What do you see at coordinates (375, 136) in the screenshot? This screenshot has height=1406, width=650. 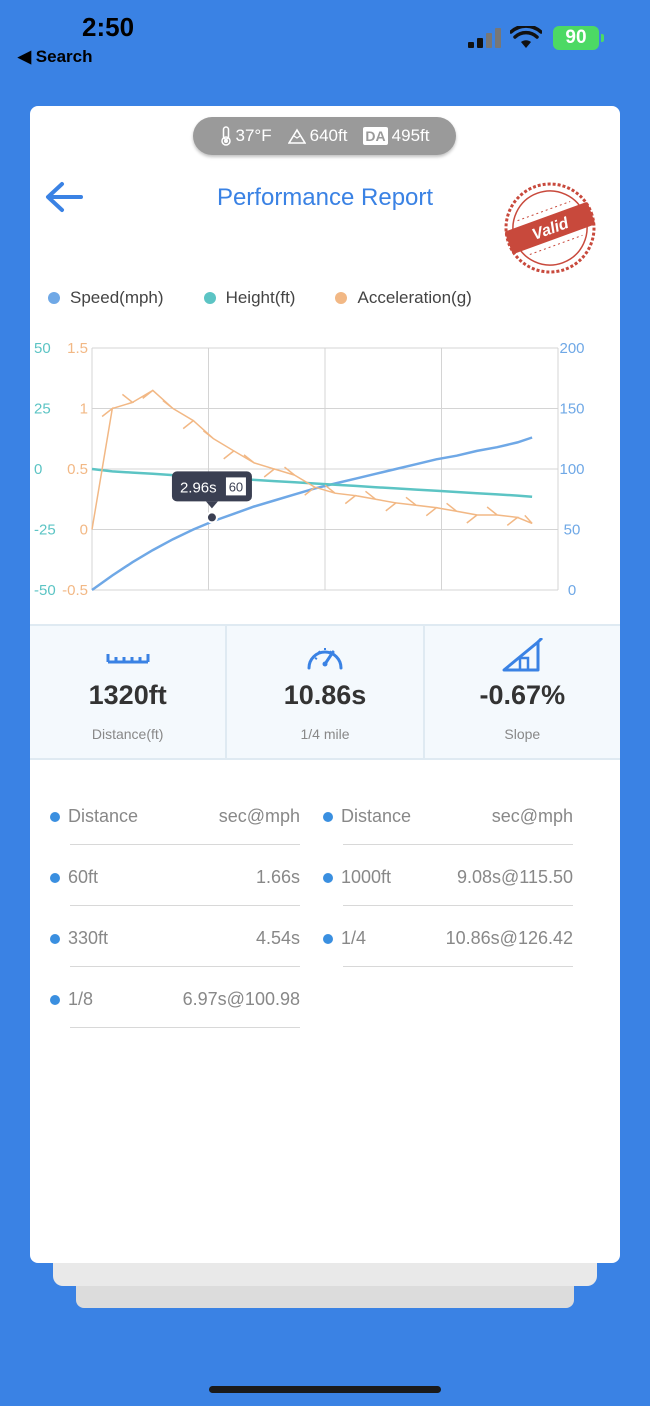 I see `density-altitude-badge: DA` at bounding box center [375, 136].